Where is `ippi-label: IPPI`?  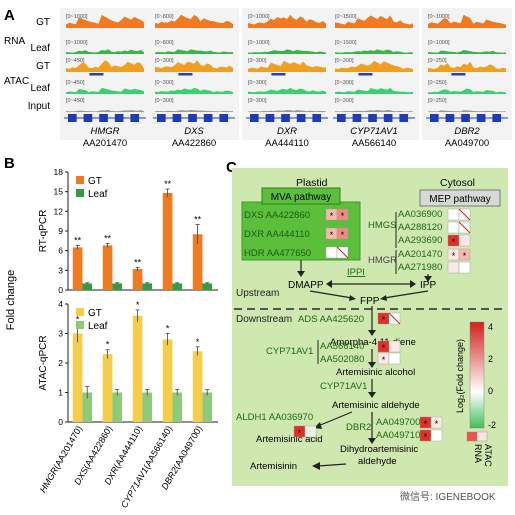
ippi-label: IPPI is located at coordinates (356, 272).